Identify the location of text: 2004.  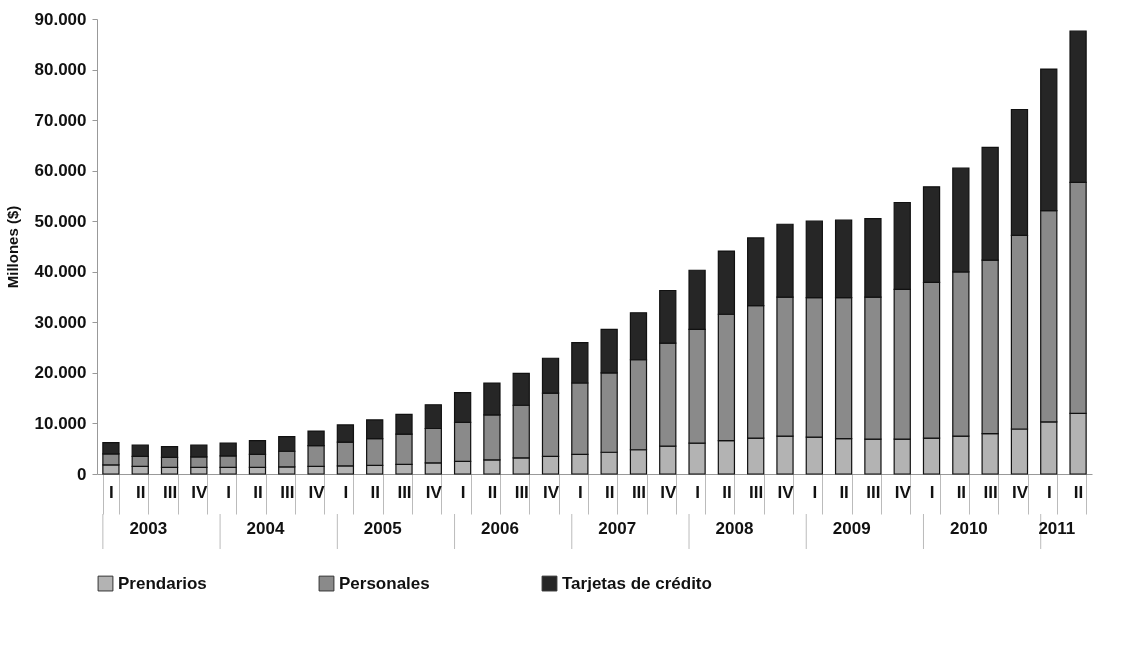
(265, 528).